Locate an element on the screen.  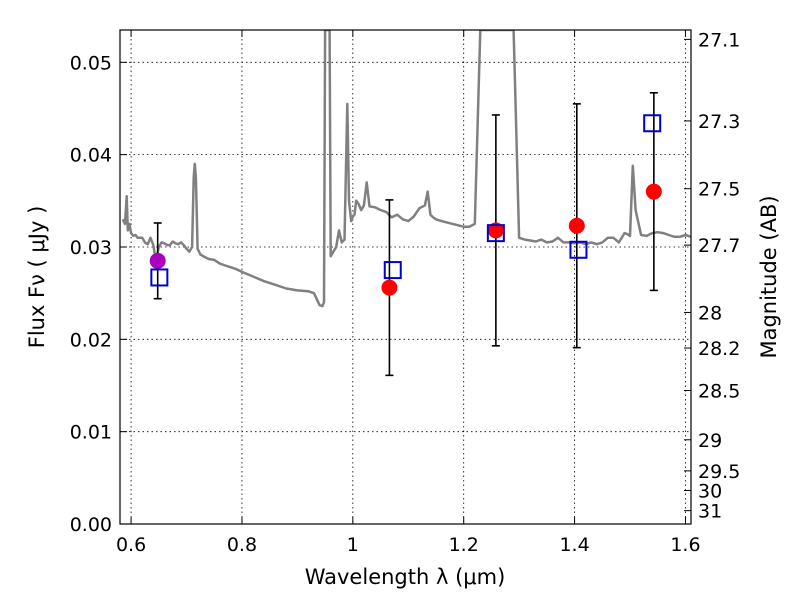
y2-tick-label: 27.7 is located at coordinates (719, 246).